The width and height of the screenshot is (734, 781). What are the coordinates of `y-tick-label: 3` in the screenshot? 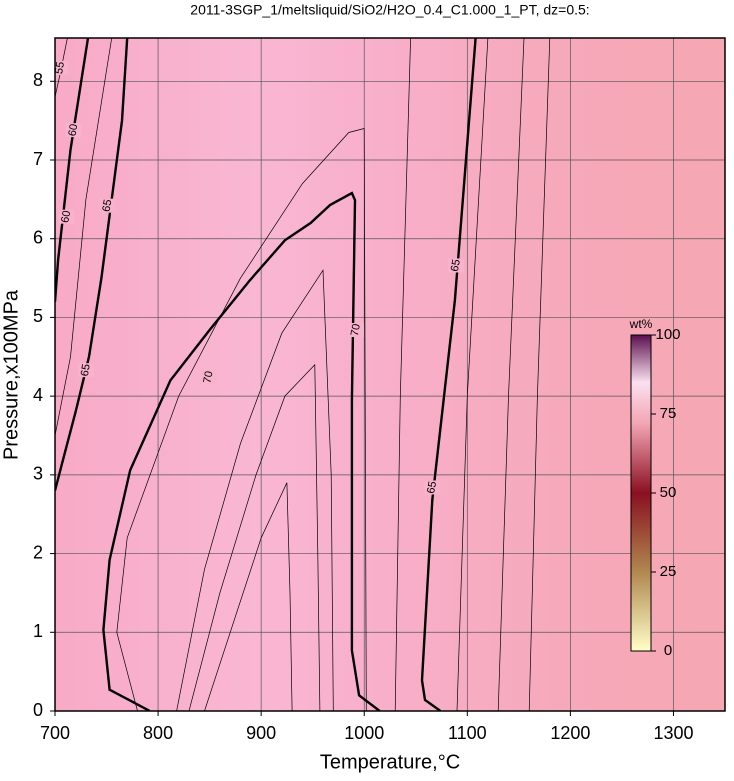 It's located at (38, 474).